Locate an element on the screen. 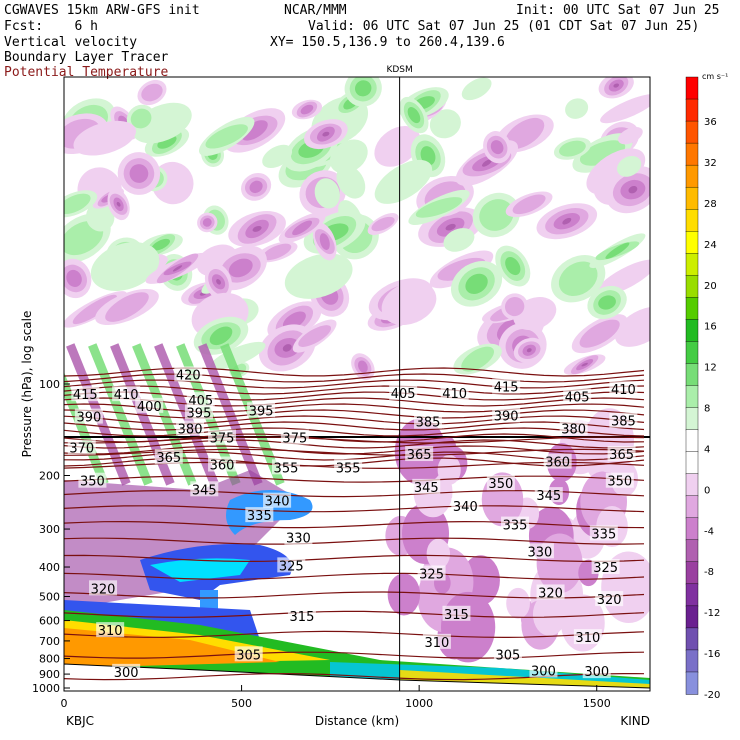 This screenshot has width=740, height=740. y-tick-label: 600 is located at coordinates (49, 621).